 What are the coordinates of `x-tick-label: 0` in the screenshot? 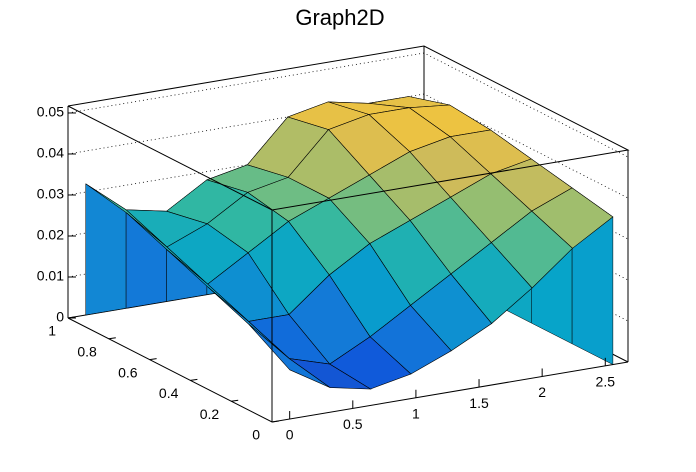 It's located at (290, 435).